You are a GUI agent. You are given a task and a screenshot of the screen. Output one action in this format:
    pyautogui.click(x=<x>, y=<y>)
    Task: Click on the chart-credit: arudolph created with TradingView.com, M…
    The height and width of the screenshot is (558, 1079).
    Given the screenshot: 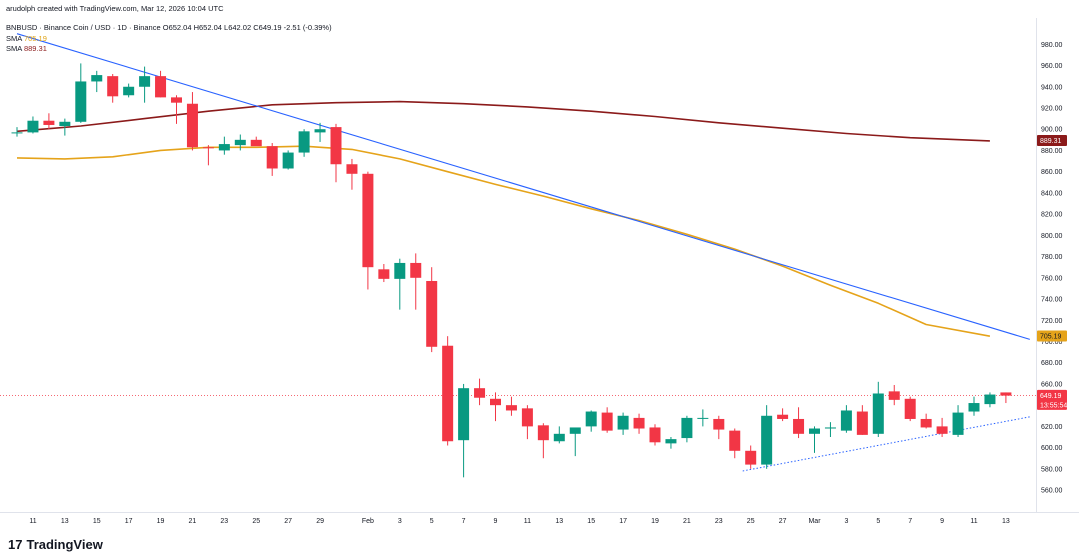 What is the action you would take?
    pyautogui.click(x=115, y=8)
    